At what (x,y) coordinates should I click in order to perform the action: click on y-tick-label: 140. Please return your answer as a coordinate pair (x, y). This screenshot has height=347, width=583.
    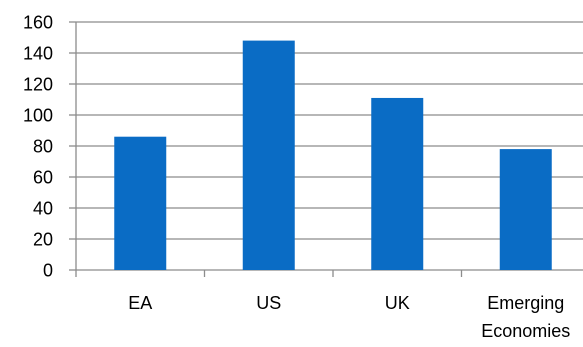
    Looking at the image, I should click on (38, 54).